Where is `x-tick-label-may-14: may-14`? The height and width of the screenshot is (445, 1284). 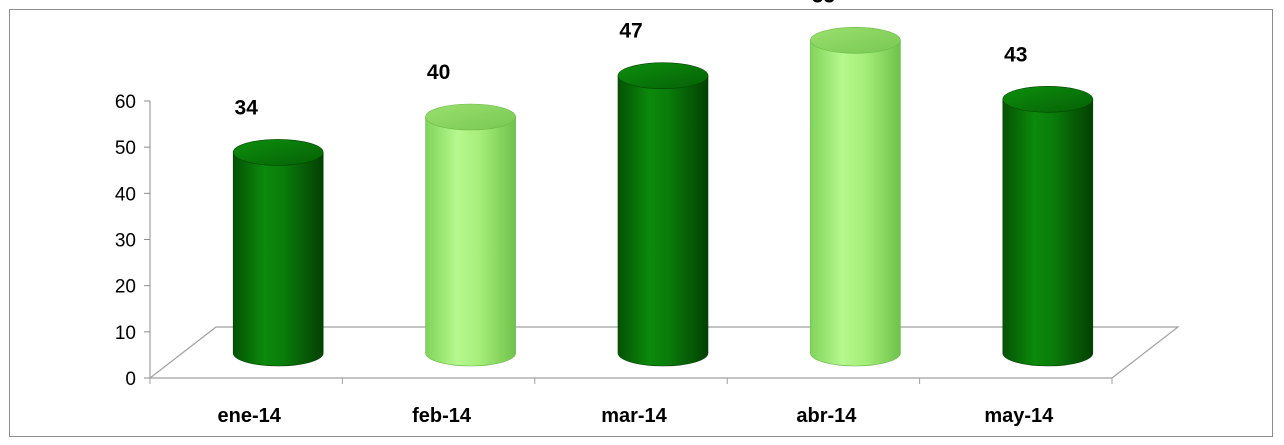 x-tick-label-may-14: may-14 is located at coordinates (1019, 416).